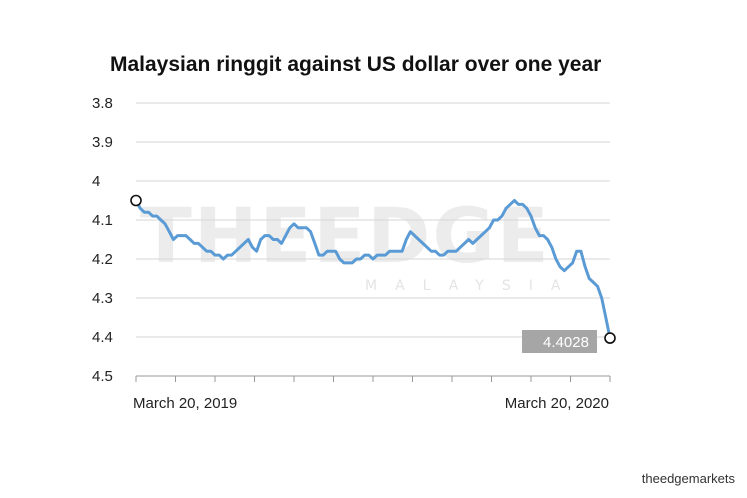 The image size is (747, 498). What do you see at coordinates (102, 220) in the screenshot?
I see `y-tick-label: 4.1` at bounding box center [102, 220].